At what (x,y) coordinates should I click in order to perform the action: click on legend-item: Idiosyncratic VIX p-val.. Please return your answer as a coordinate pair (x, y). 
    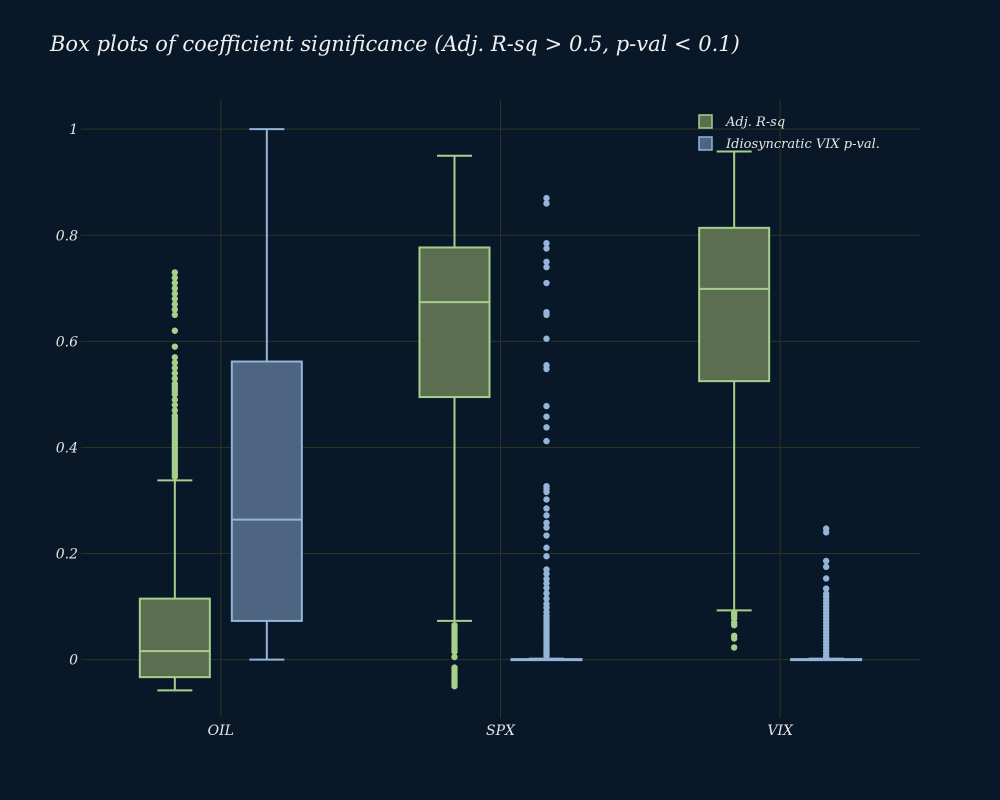
    Looking at the image, I should click on (789, 144).